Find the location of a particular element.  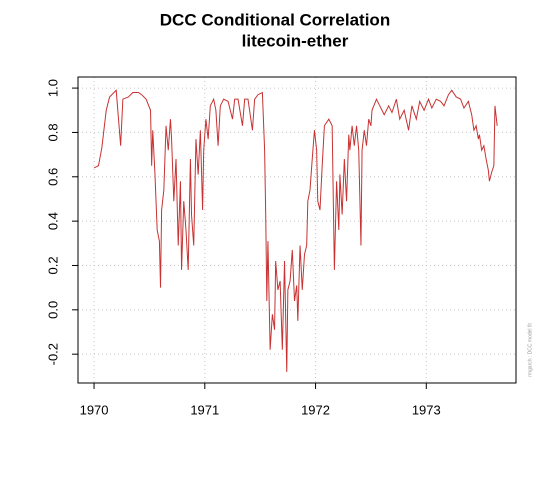

y-tick-label: 0.4 is located at coordinates (52, 221).